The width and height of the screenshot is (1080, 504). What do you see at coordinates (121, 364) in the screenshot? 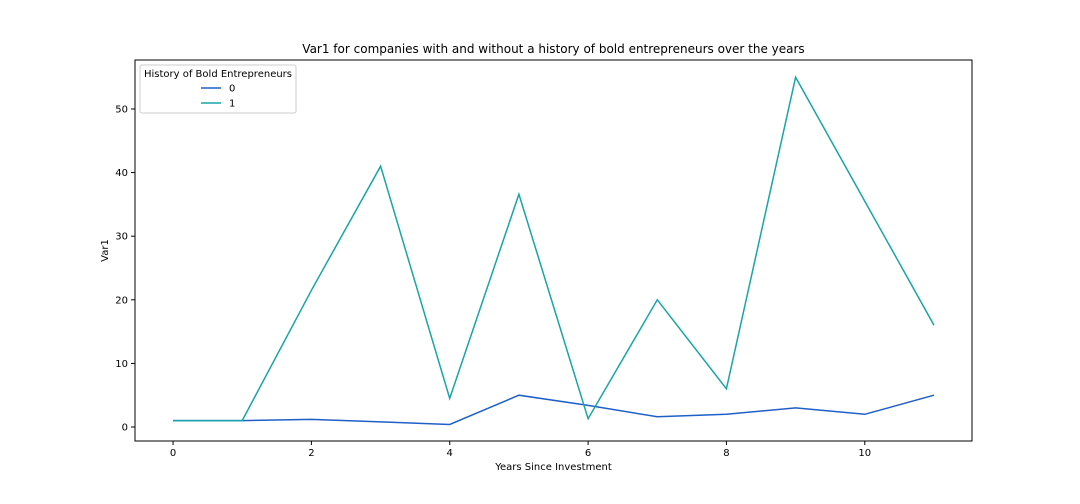
I see `y-tick-label: 10` at bounding box center [121, 364].